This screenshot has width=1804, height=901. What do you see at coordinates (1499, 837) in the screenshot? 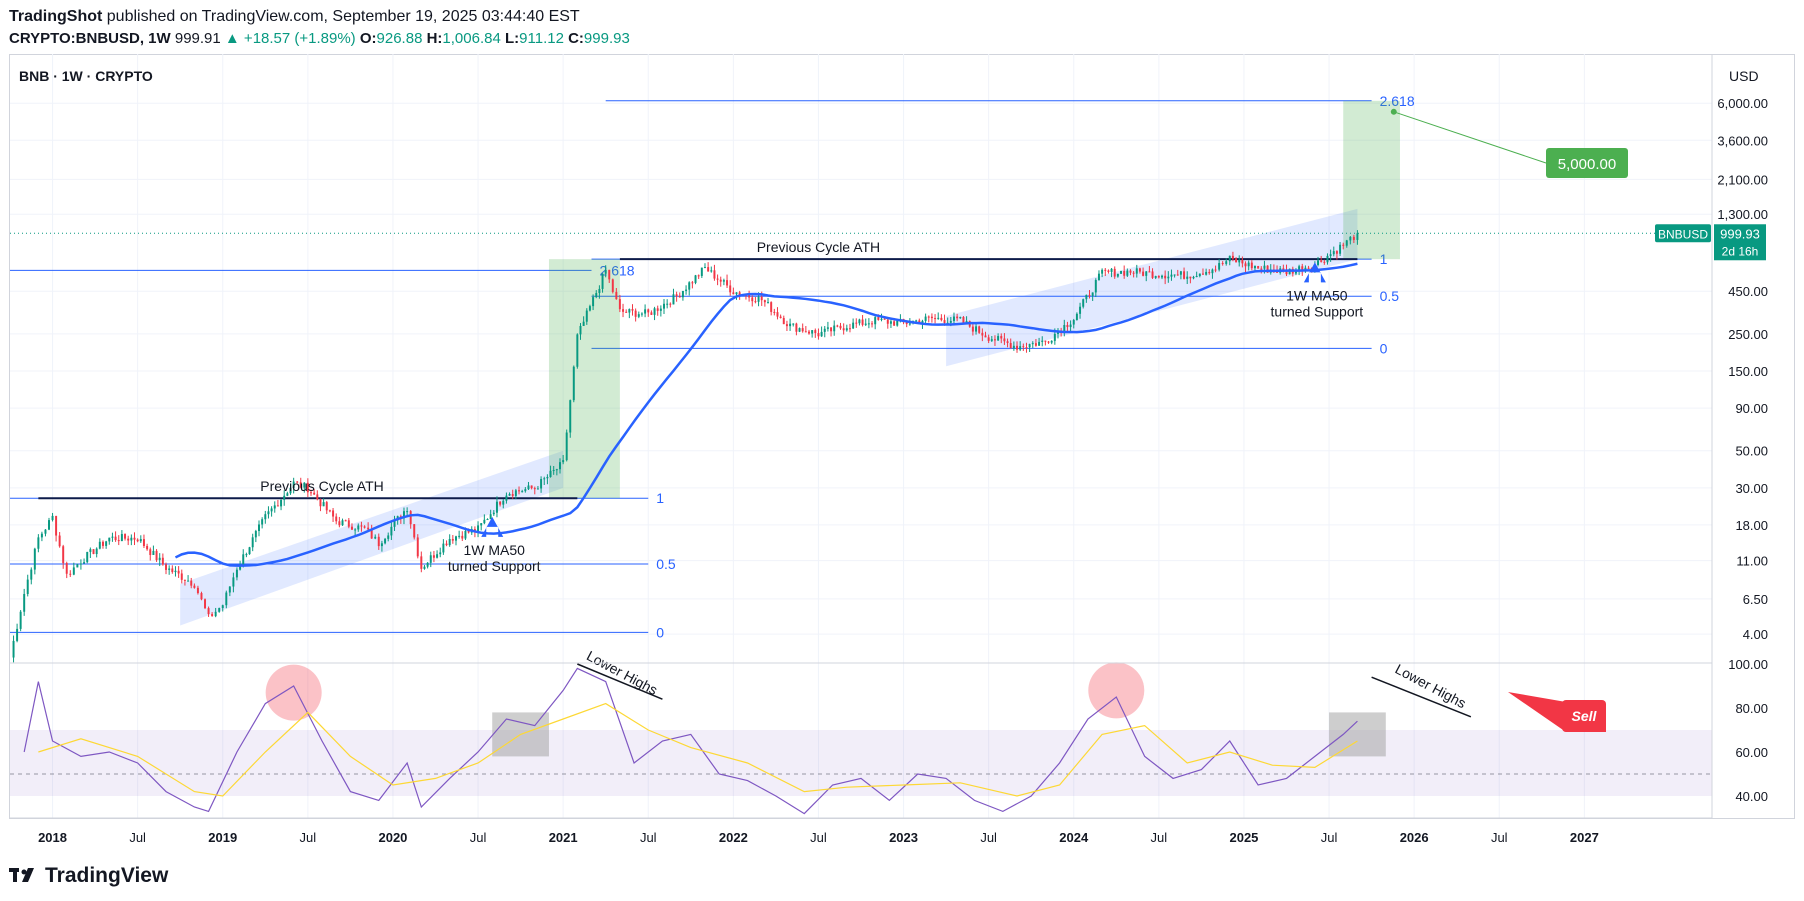
I see `time-tick-label: Jul` at bounding box center [1499, 837].